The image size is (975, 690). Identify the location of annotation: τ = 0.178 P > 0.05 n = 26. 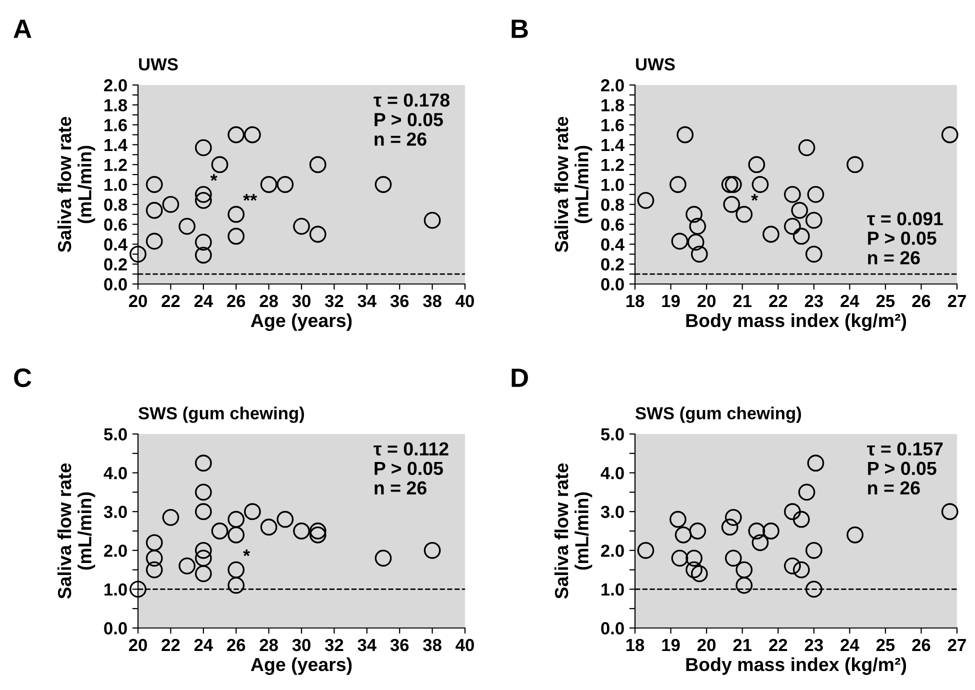
(412, 119).